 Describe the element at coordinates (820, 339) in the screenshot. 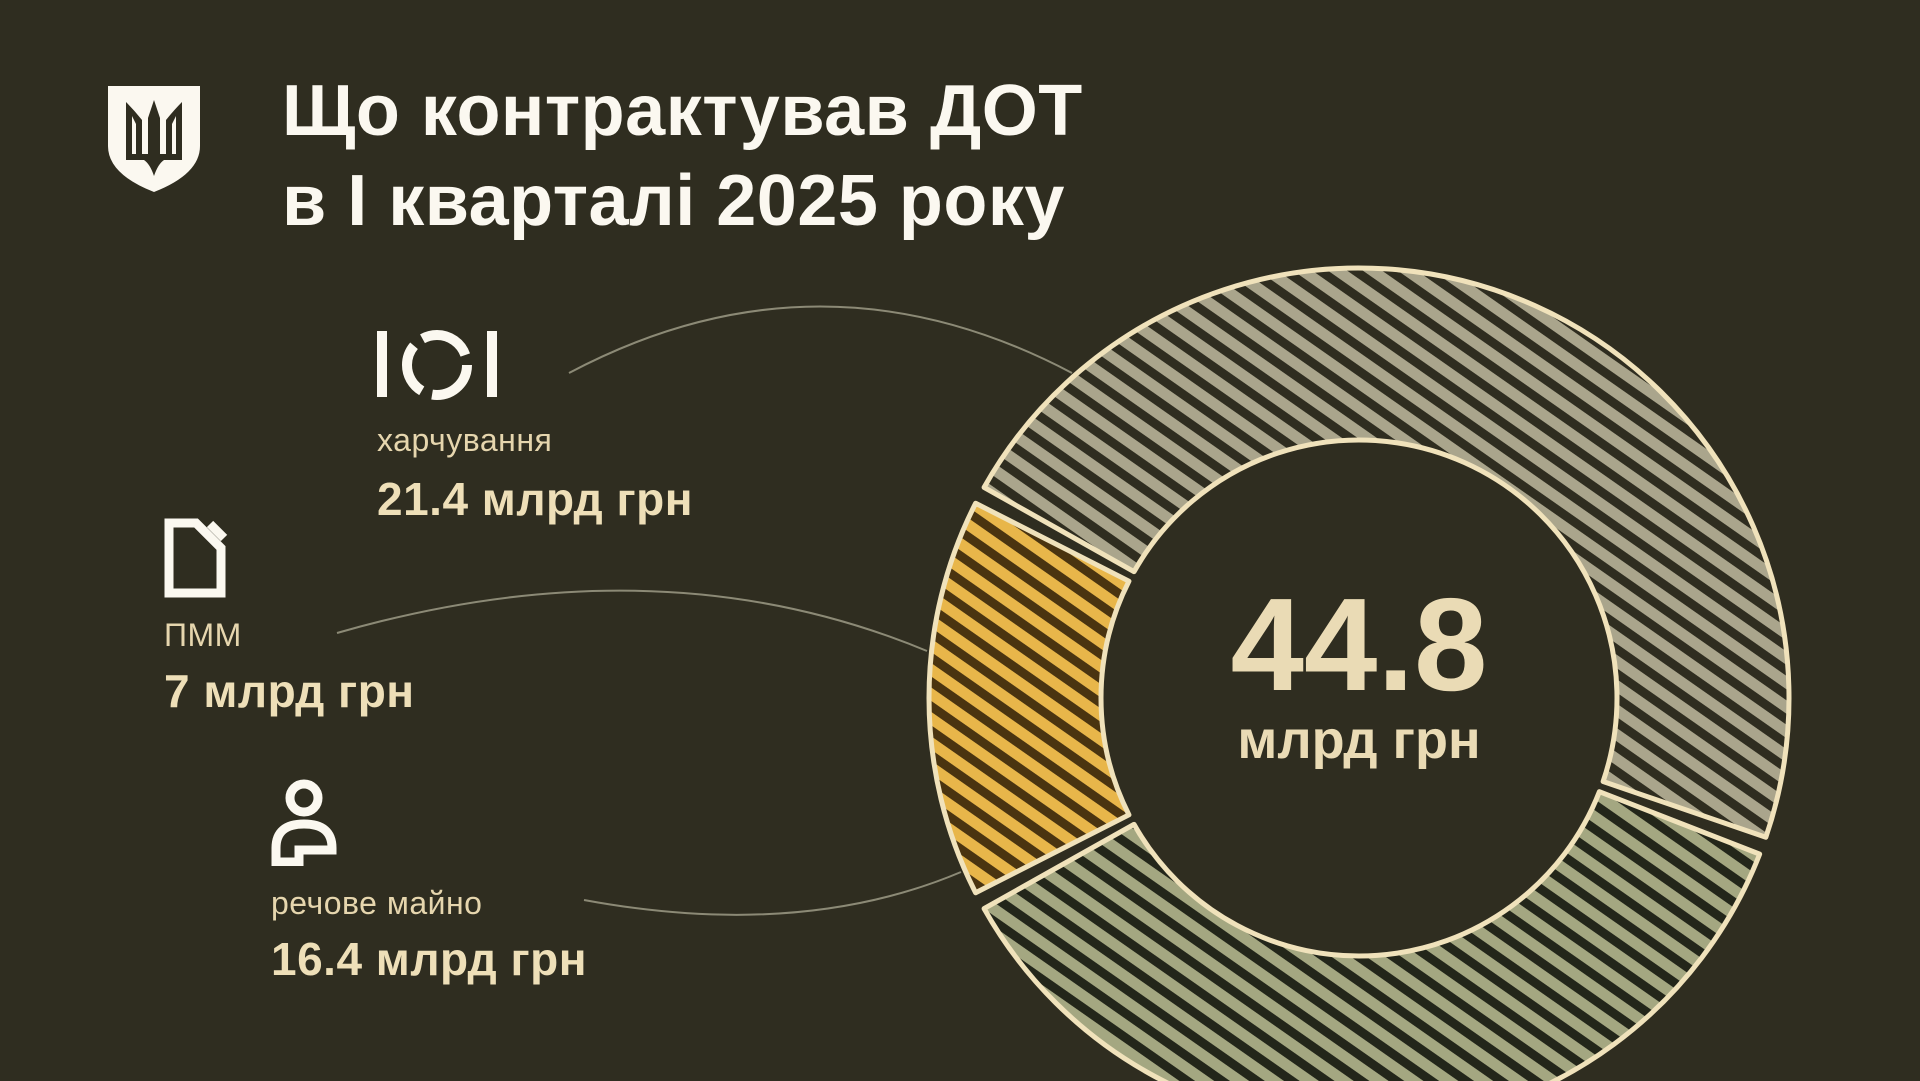

I see `connector-food` at that location.